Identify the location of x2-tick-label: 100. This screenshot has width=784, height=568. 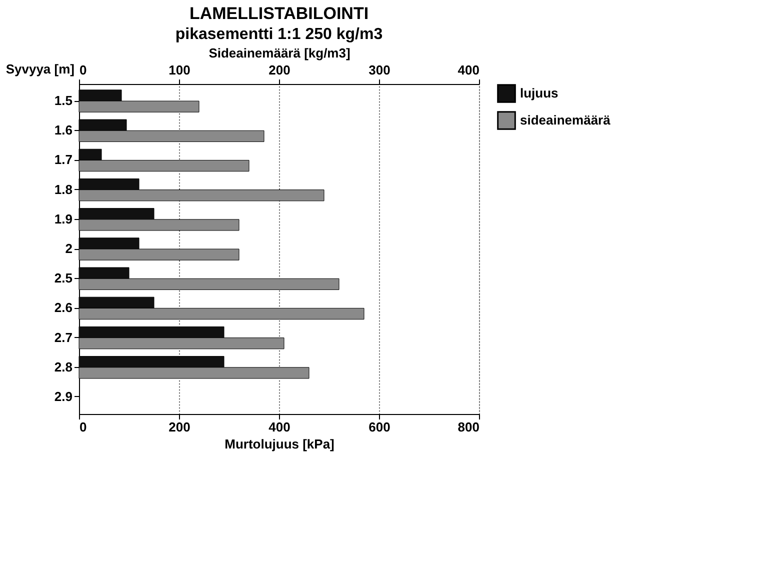
(179, 70).